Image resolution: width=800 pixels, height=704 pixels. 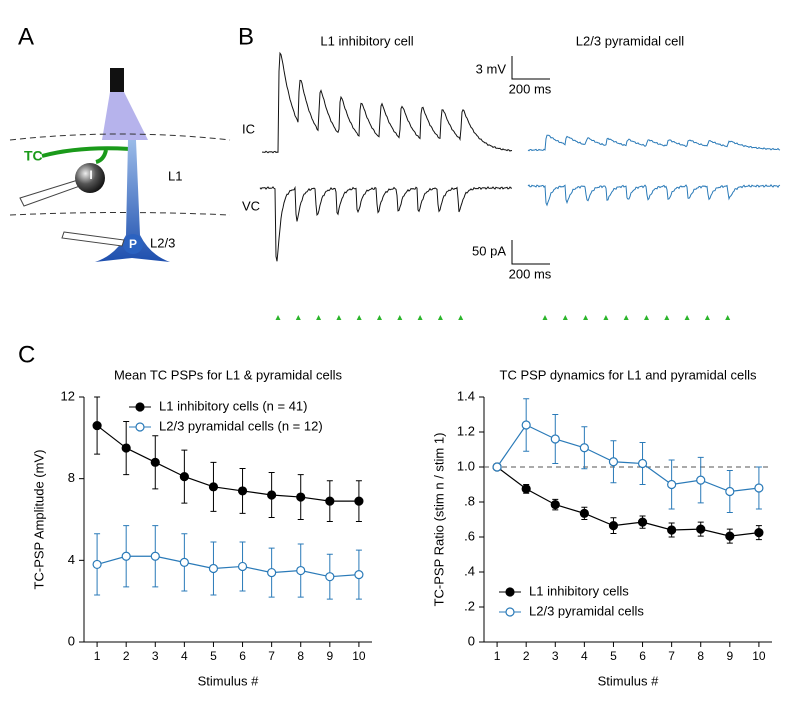 I want to click on y-tick-label: 4, so click(x=71, y=559).